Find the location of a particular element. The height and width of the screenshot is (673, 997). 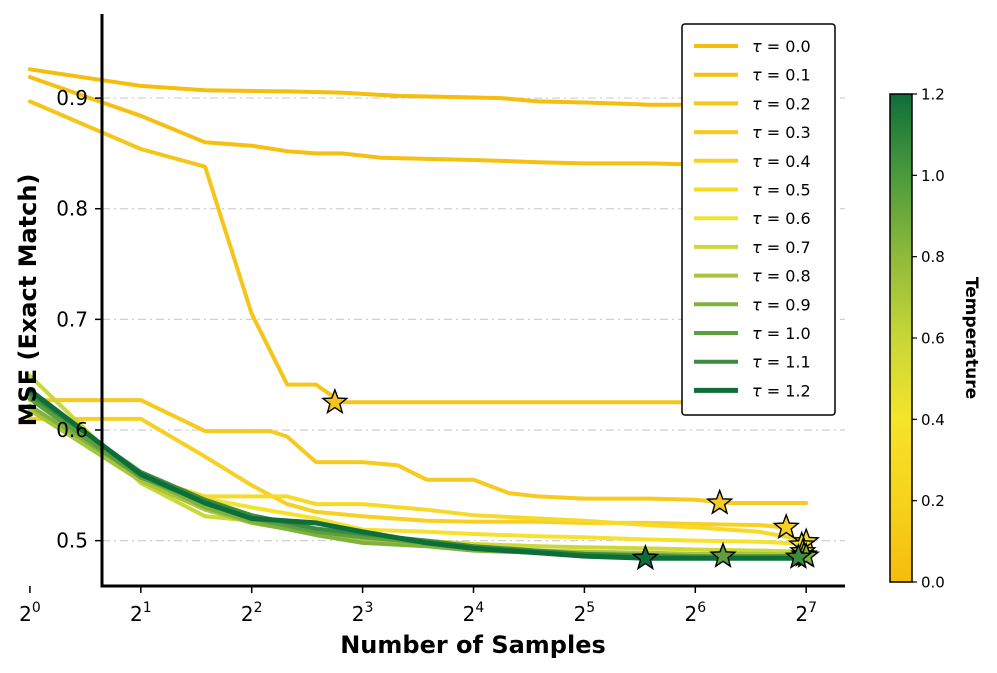

legend-label: τ = 0.3 is located at coordinates (781, 132).